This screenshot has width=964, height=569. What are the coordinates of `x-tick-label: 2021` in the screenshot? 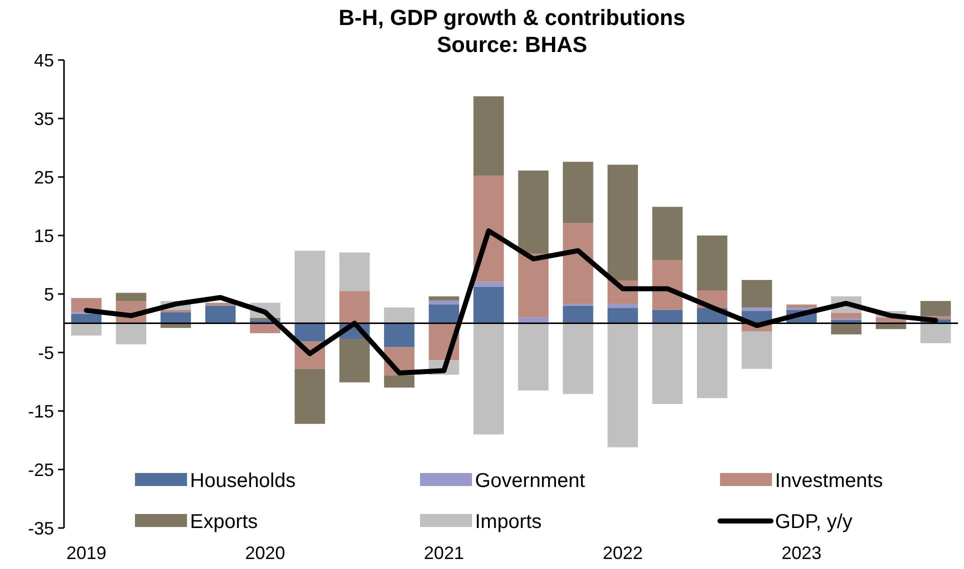 It's located at (444, 553).